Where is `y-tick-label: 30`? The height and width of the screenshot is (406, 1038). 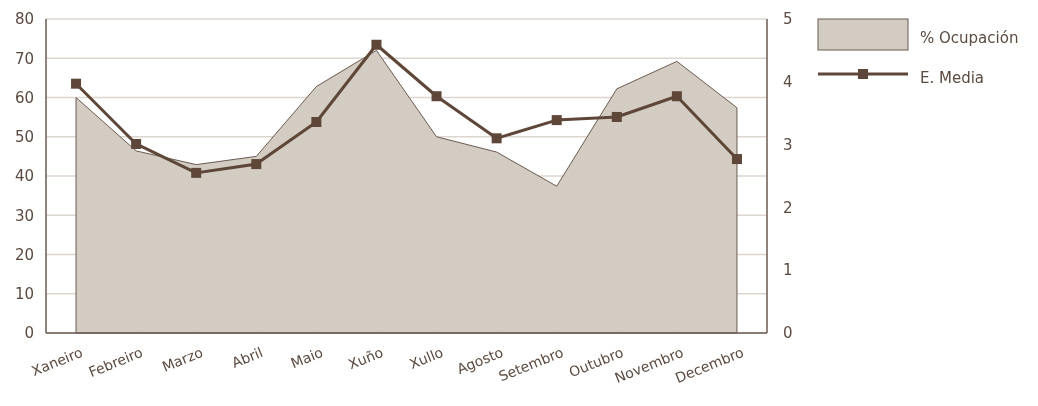 y-tick-label: 30 is located at coordinates (24, 215).